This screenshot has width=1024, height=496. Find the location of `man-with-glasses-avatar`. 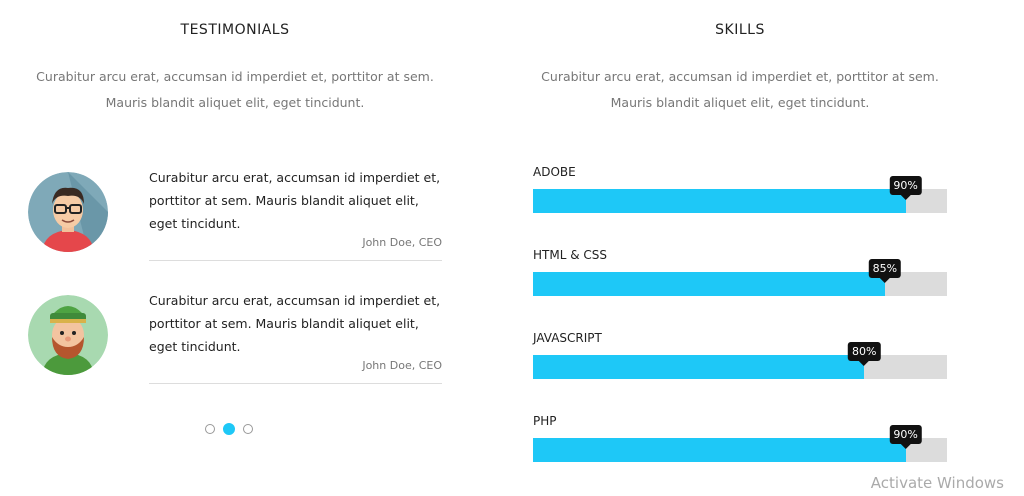

man-with-glasses-avatar is located at coordinates (68, 212).